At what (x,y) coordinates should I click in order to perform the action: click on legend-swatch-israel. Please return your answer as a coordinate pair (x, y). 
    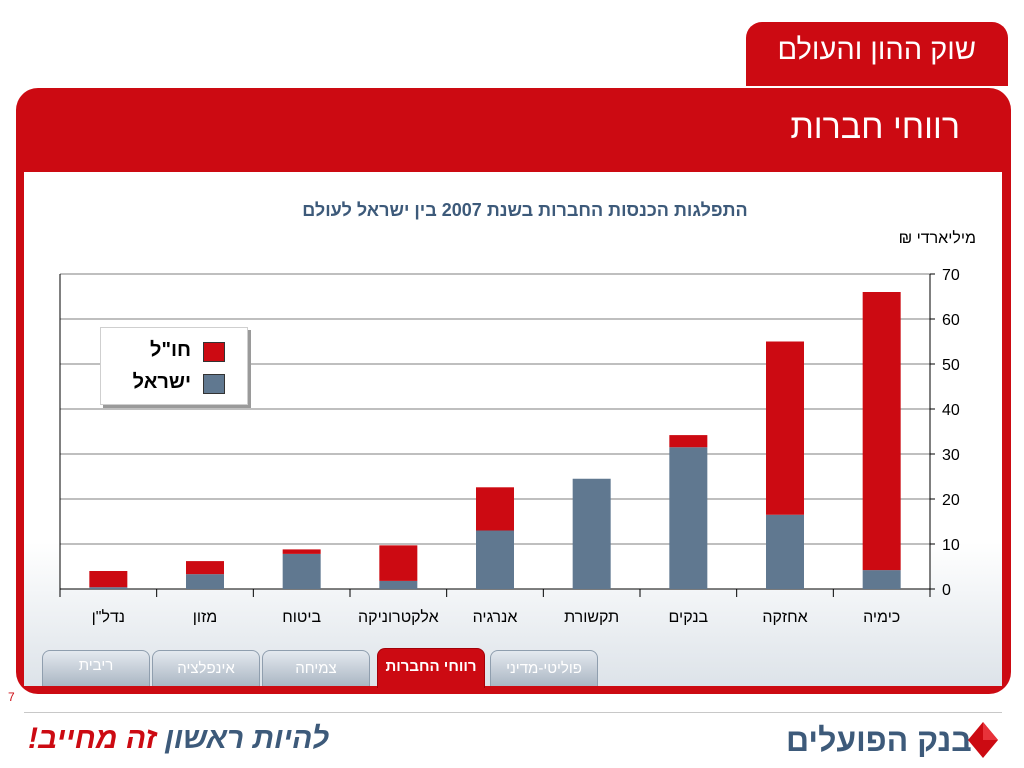
    Looking at the image, I should click on (214, 384).